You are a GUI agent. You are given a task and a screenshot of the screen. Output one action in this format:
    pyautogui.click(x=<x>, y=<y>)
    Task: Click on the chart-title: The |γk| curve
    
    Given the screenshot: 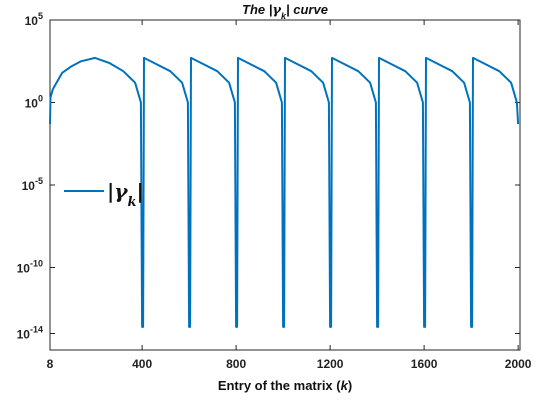 What is the action you would take?
    pyautogui.click(x=285, y=11)
    